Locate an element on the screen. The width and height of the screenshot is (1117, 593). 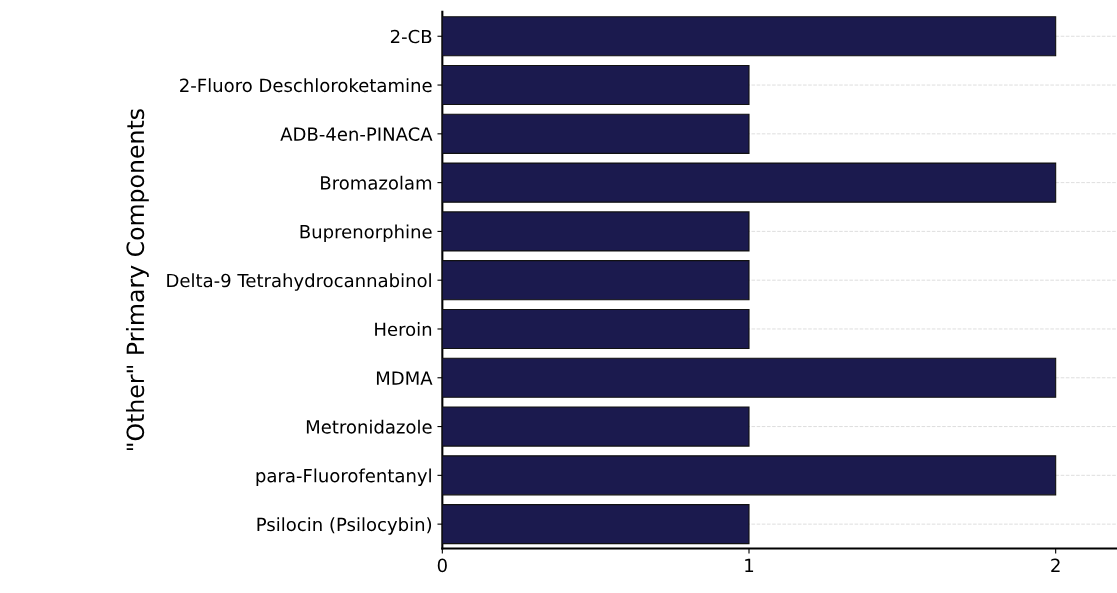
x-tick-label: 0 is located at coordinates (442, 565).